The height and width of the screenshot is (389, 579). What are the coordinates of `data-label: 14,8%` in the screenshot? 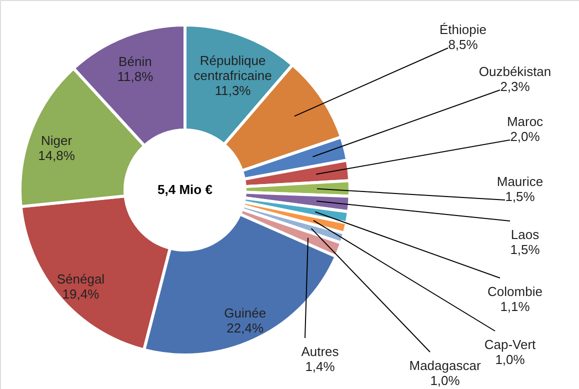 It's located at (57, 155).